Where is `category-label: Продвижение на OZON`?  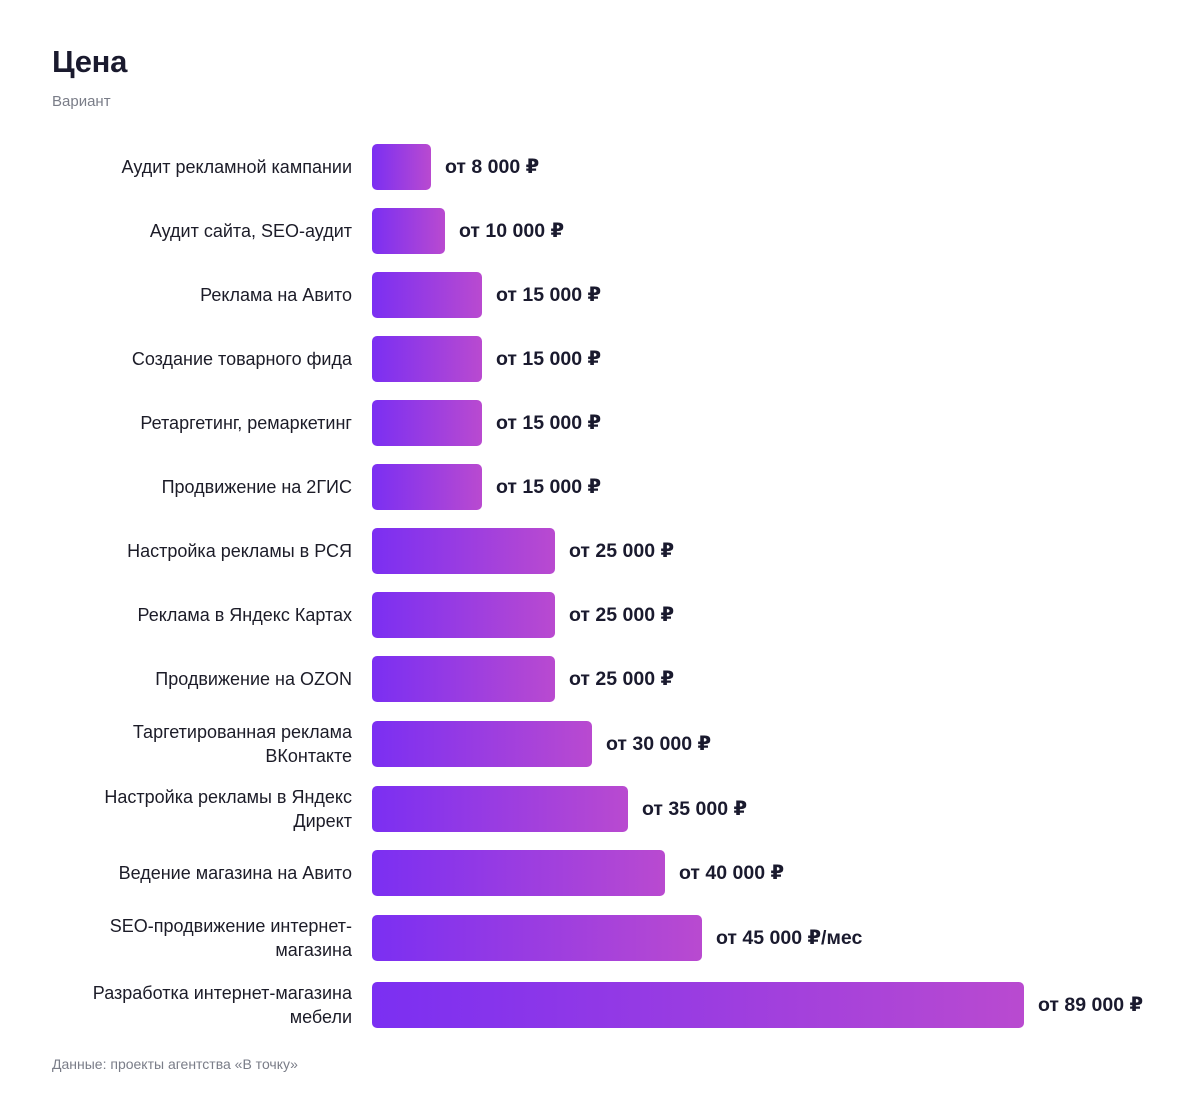
category-label: Продвижение на OZON is located at coordinates (253, 679).